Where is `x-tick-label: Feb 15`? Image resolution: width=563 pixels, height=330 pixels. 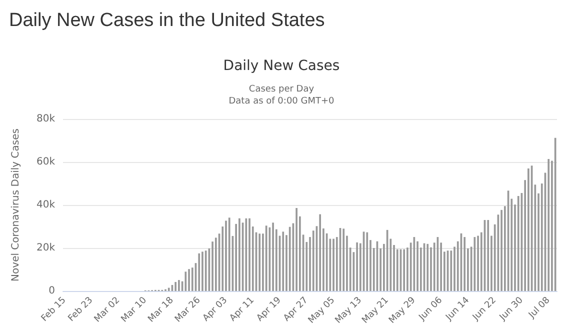
x-tick-label: Feb 15 is located at coordinates (54, 309).